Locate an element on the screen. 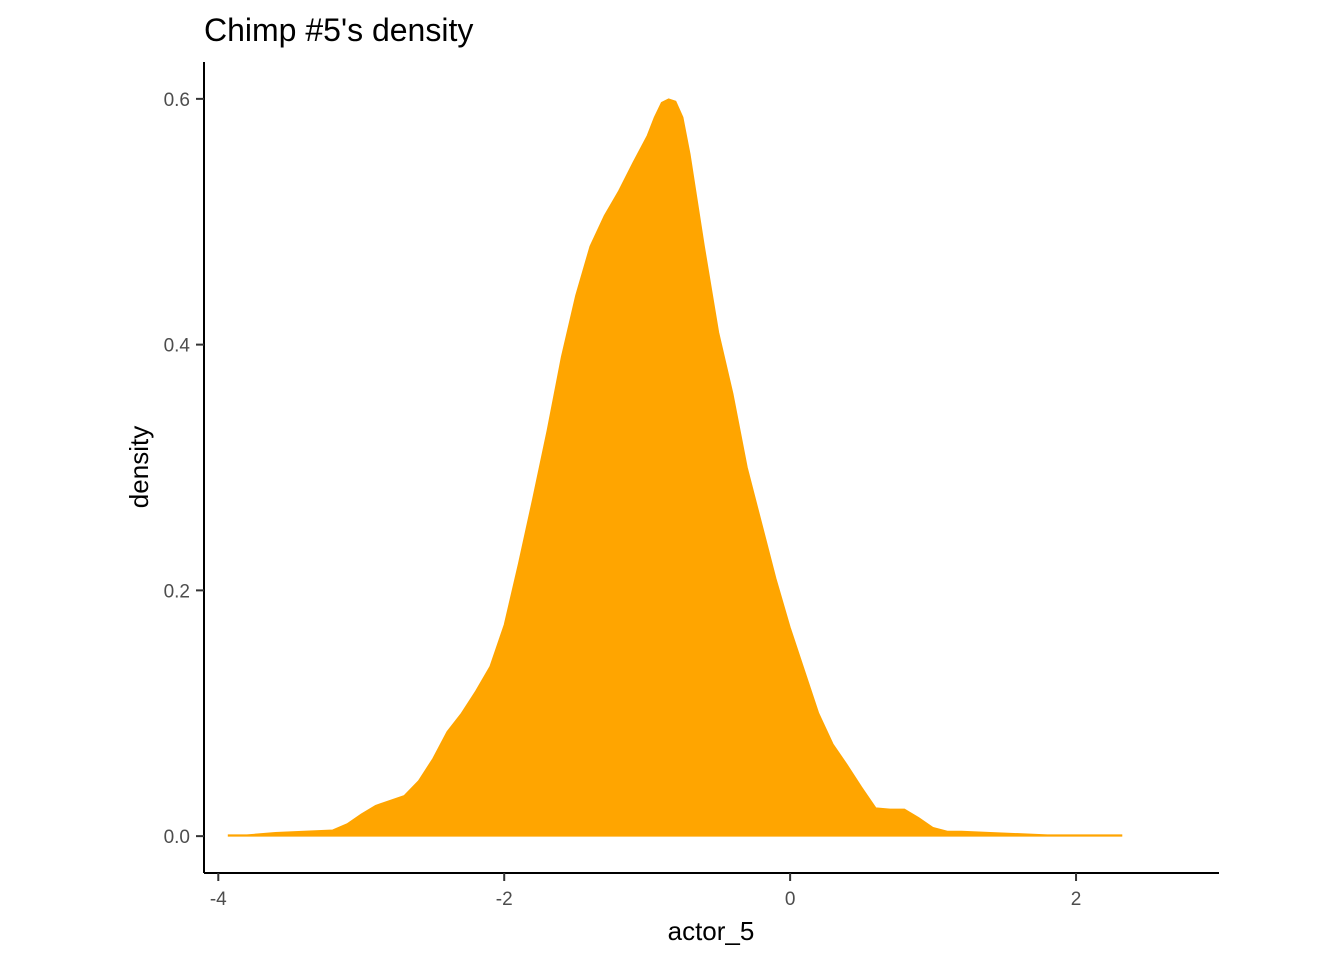  x-tick-label: -2 is located at coordinates (504, 899).